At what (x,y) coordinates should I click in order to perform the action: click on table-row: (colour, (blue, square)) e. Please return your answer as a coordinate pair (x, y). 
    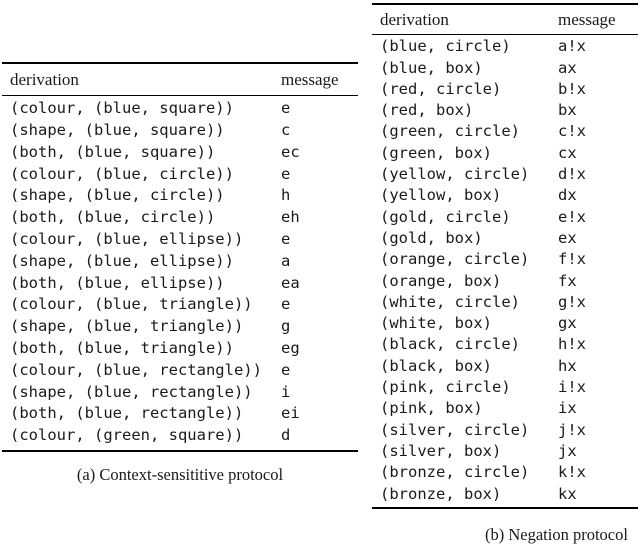
    Looking at the image, I should click on (180, 109).